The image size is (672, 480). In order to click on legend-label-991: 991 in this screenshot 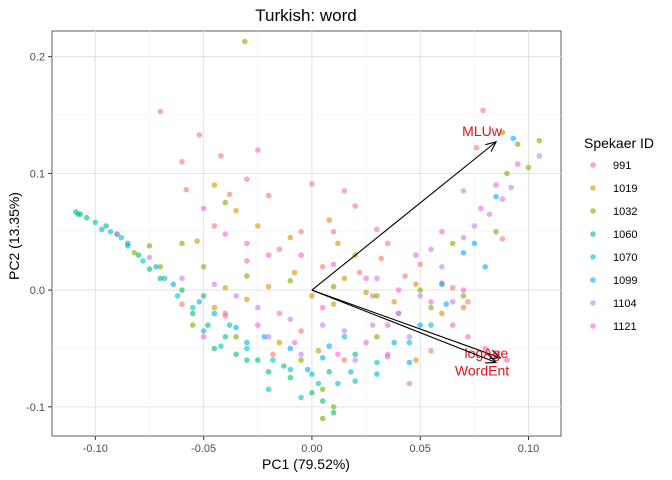, I will do `click(622, 166)`.